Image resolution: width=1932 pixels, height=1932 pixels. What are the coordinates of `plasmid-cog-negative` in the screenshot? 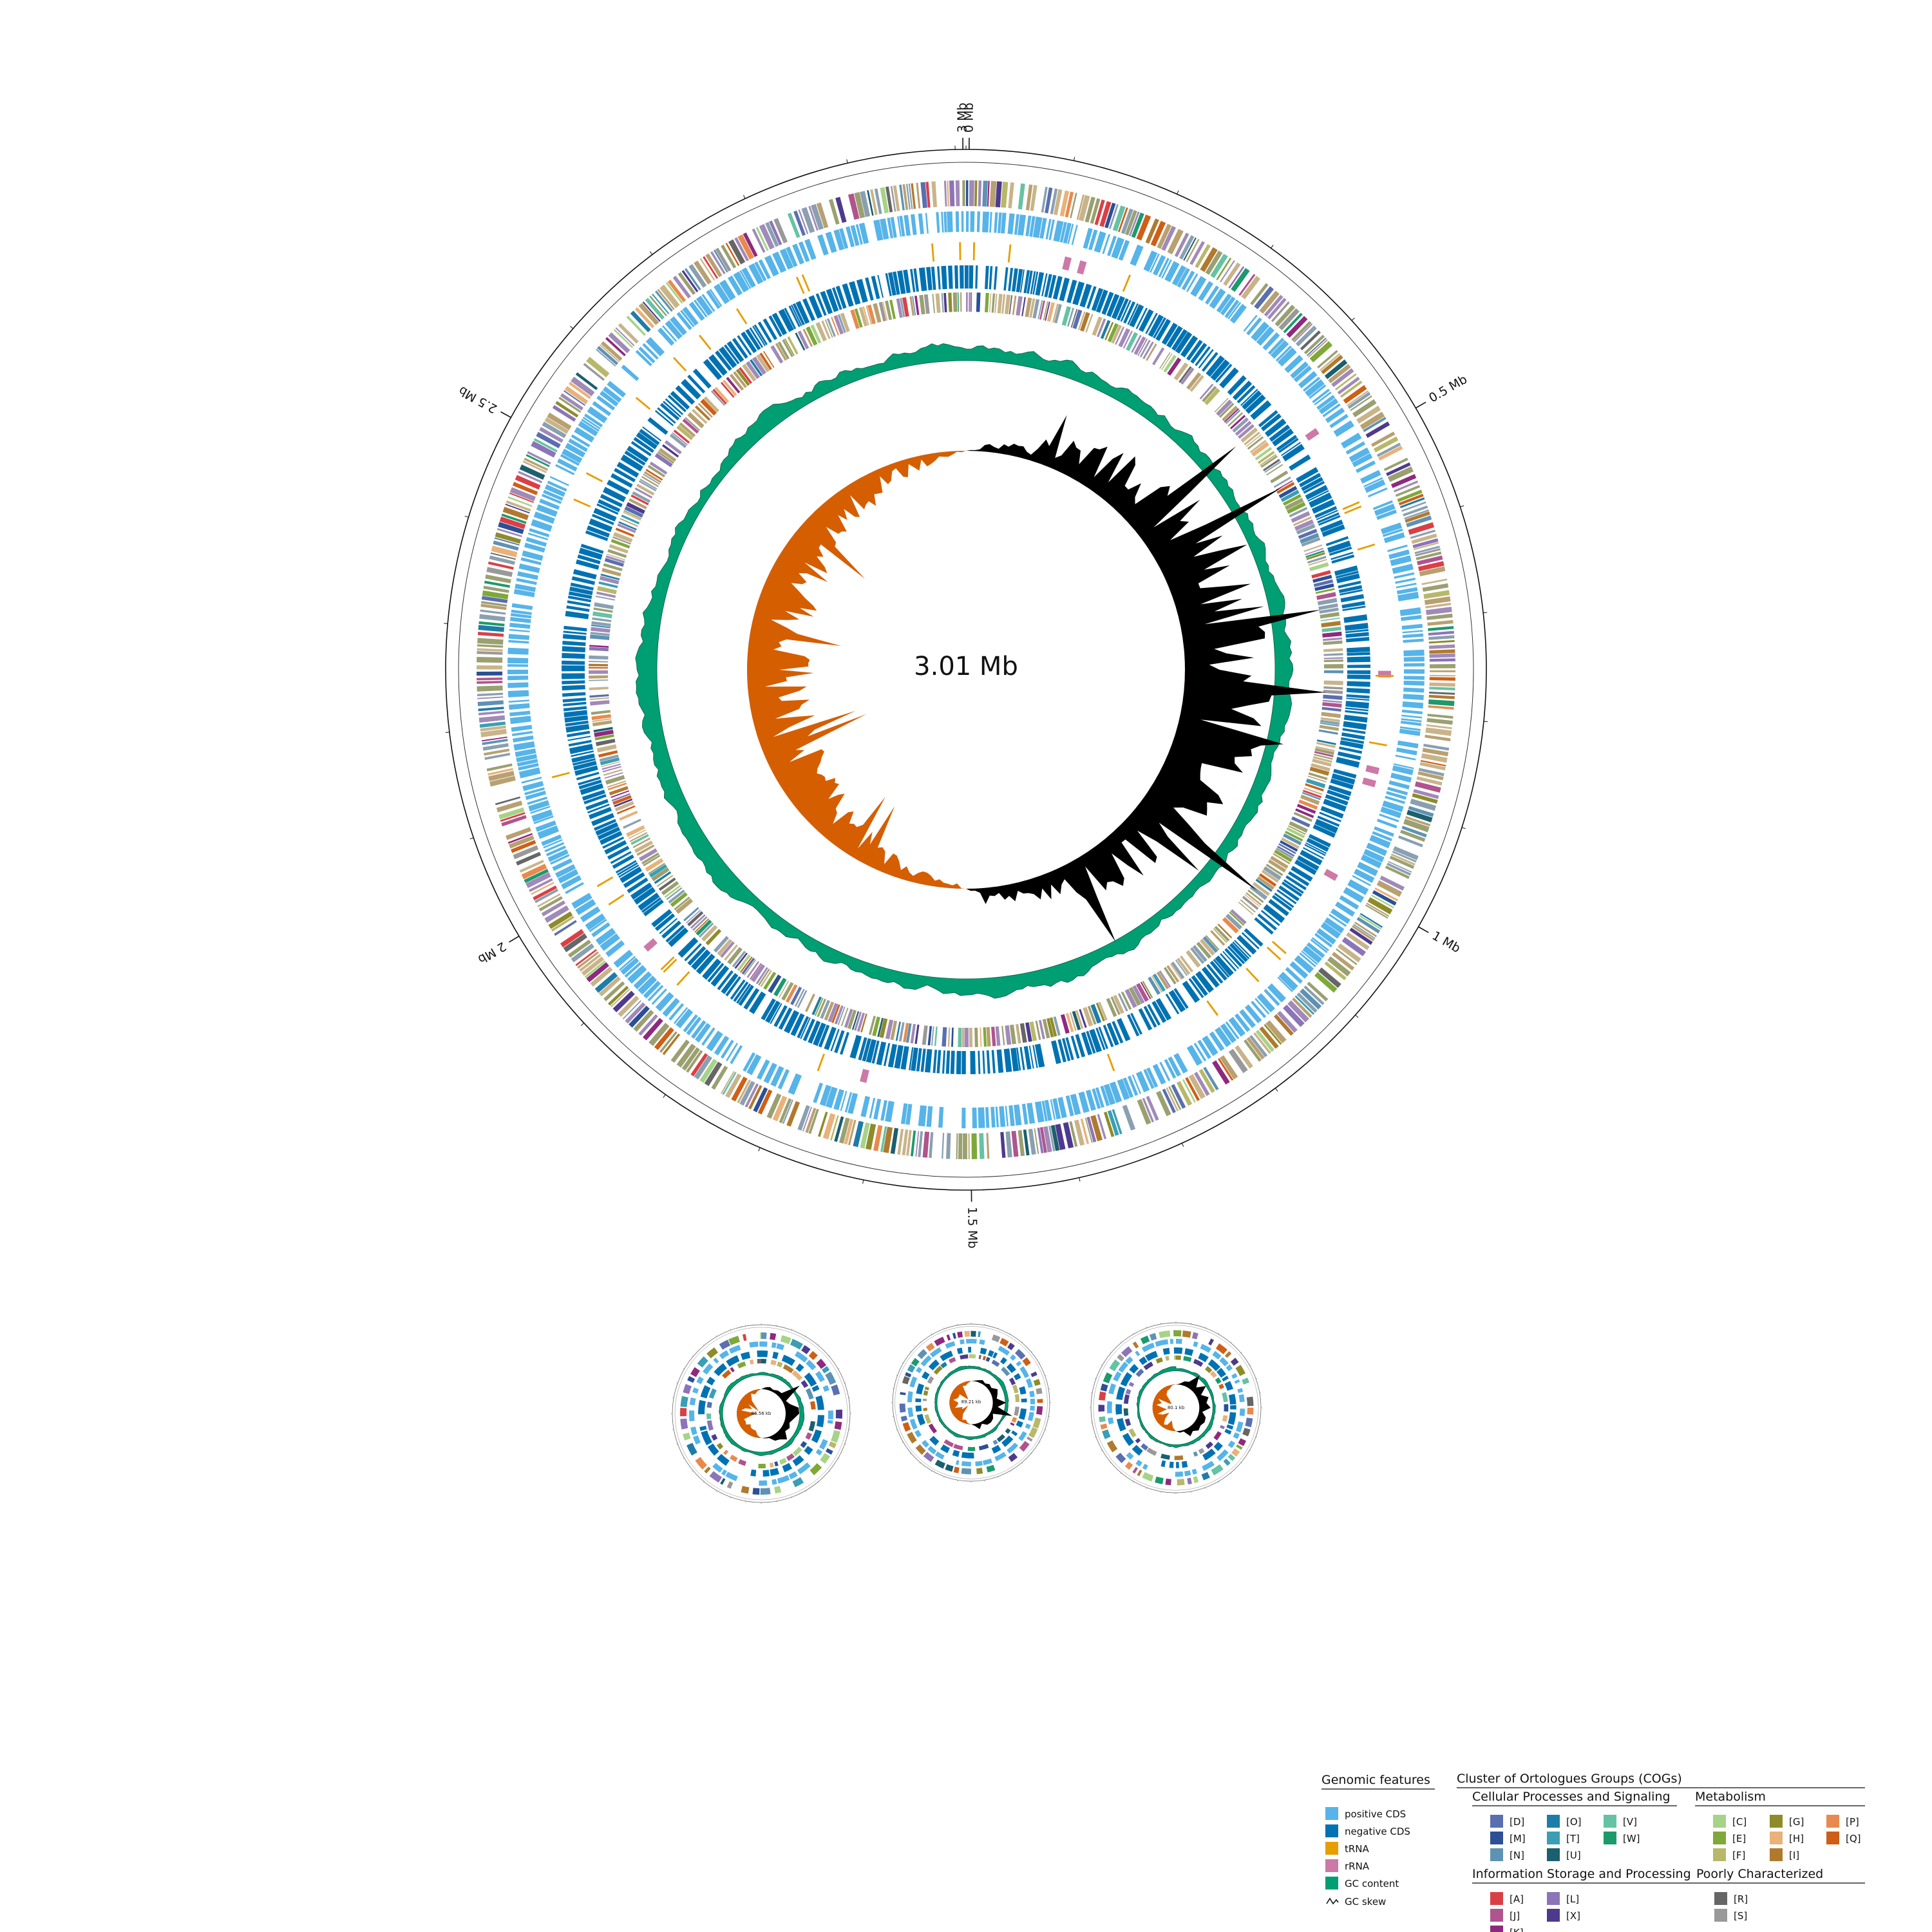 It's located at (1015, 1389).